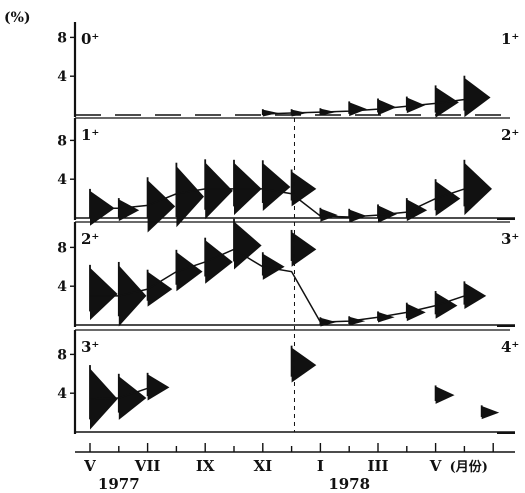  I want to click on x-tick-label: XI, so click(262, 466).